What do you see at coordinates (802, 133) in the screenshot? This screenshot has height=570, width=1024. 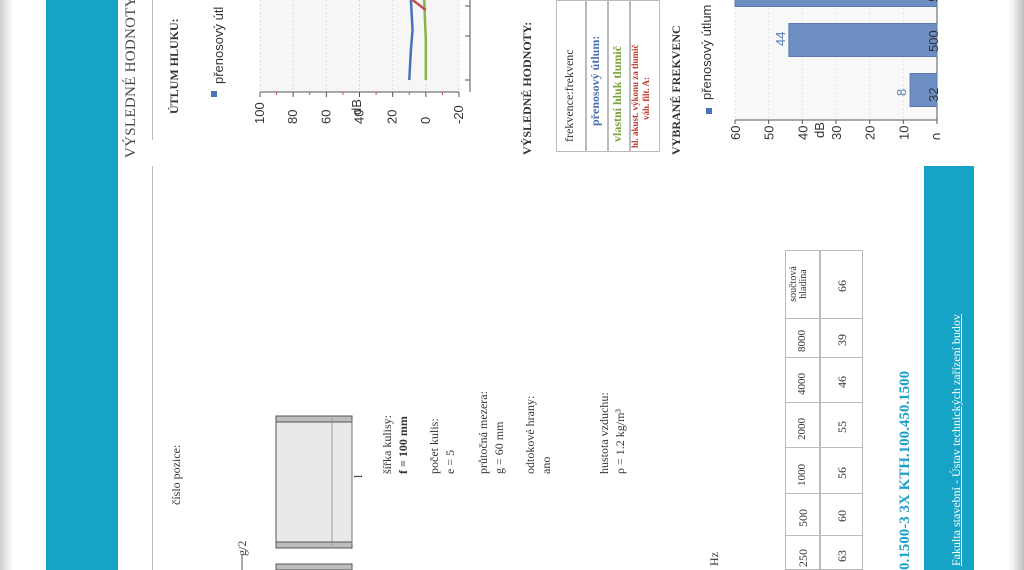 I see `chart2-ytick-label: 40` at bounding box center [802, 133].